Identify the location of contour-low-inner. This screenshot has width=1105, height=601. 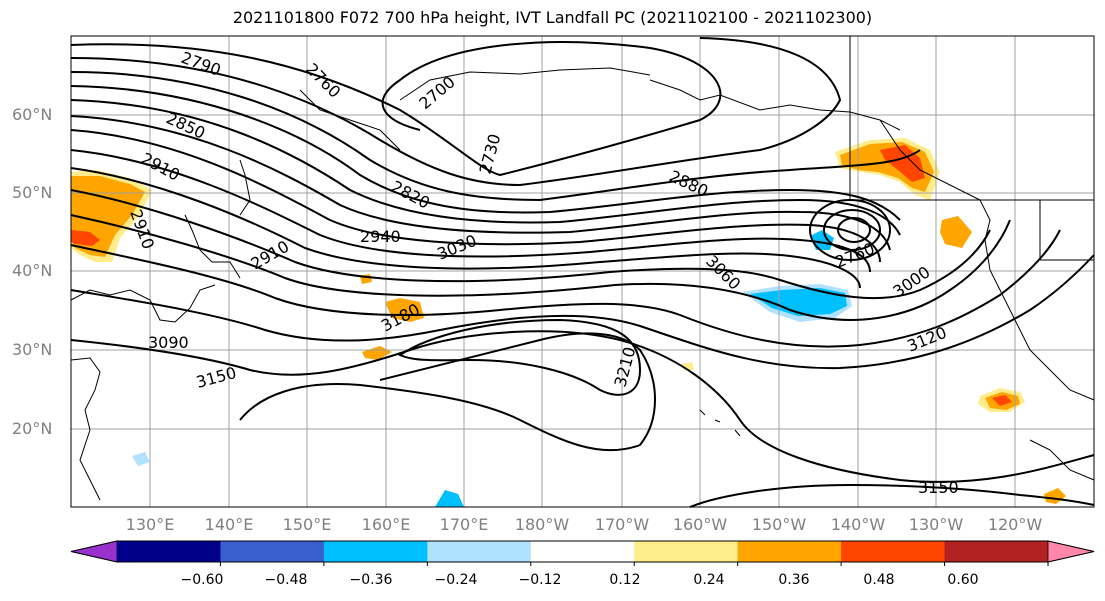
(854, 230).